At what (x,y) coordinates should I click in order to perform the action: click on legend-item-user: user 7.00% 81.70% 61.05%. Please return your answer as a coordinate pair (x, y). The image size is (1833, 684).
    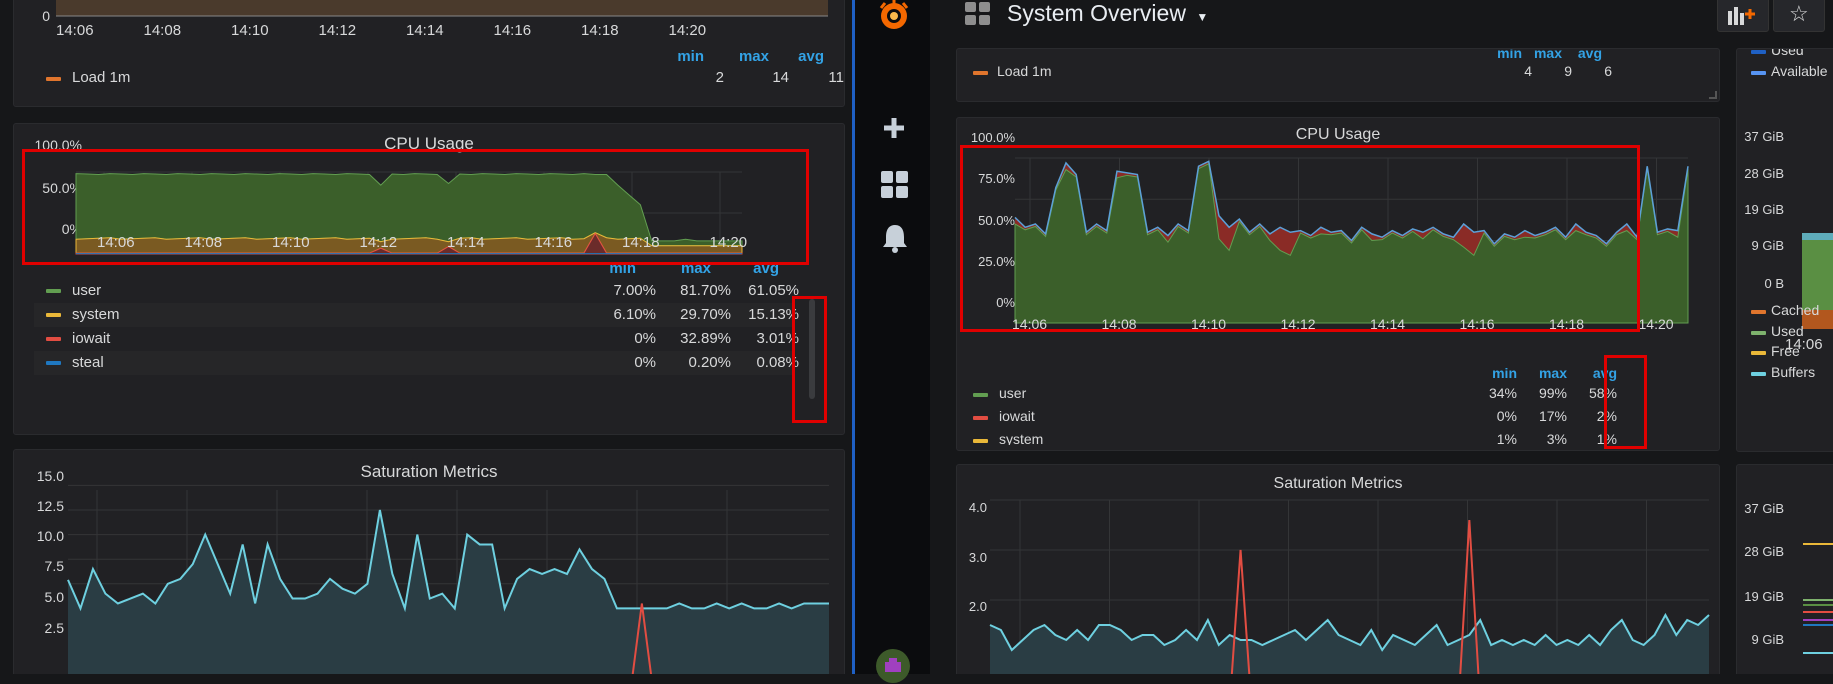
    Looking at the image, I should click on (416, 291).